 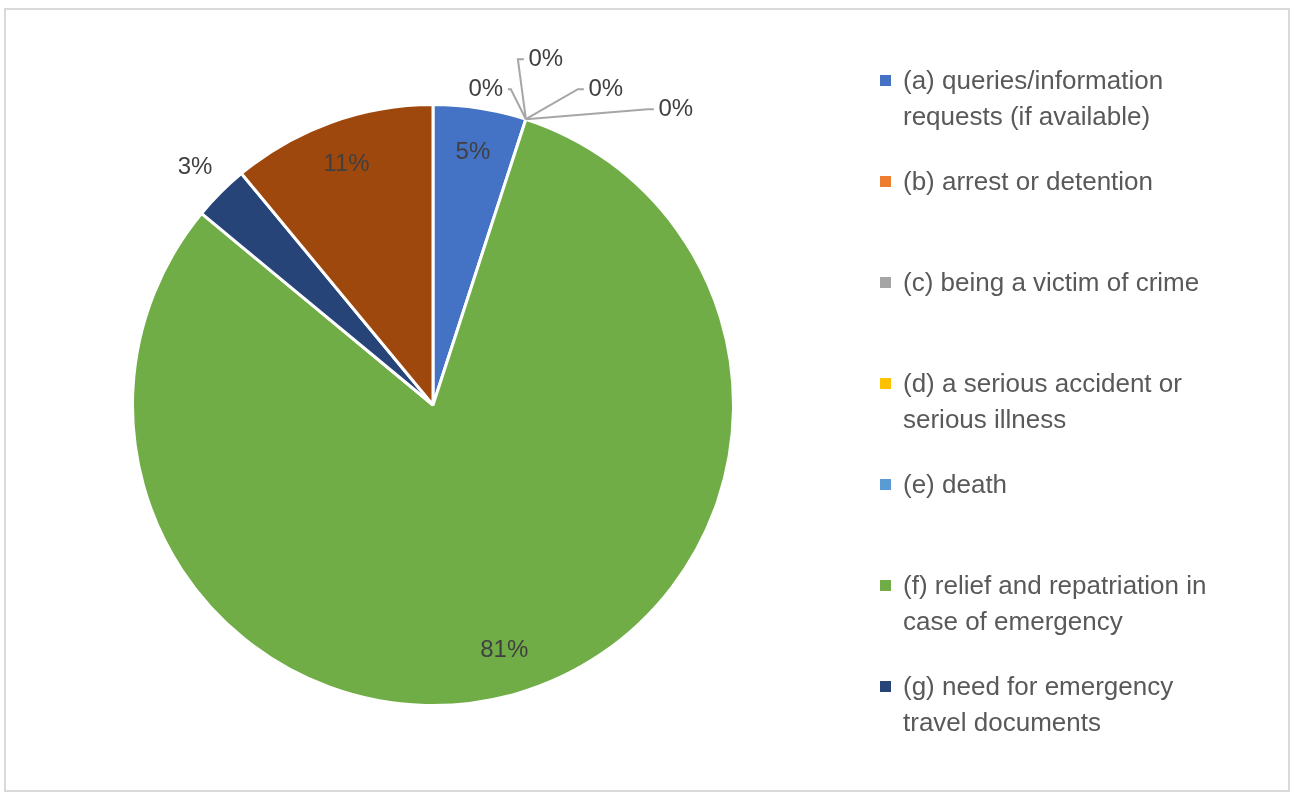 What do you see at coordinates (1039, 704) in the screenshot?
I see `legend-label: (g) need for emergency travel documents` at bounding box center [1039, 704].